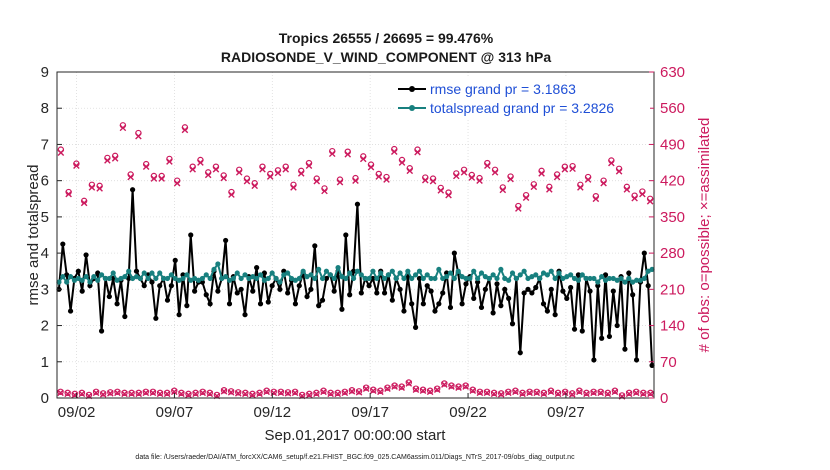  I want to click on chart-title-line1: Tropics 26555 / 26695 = 99.476%, so click(386, 38).